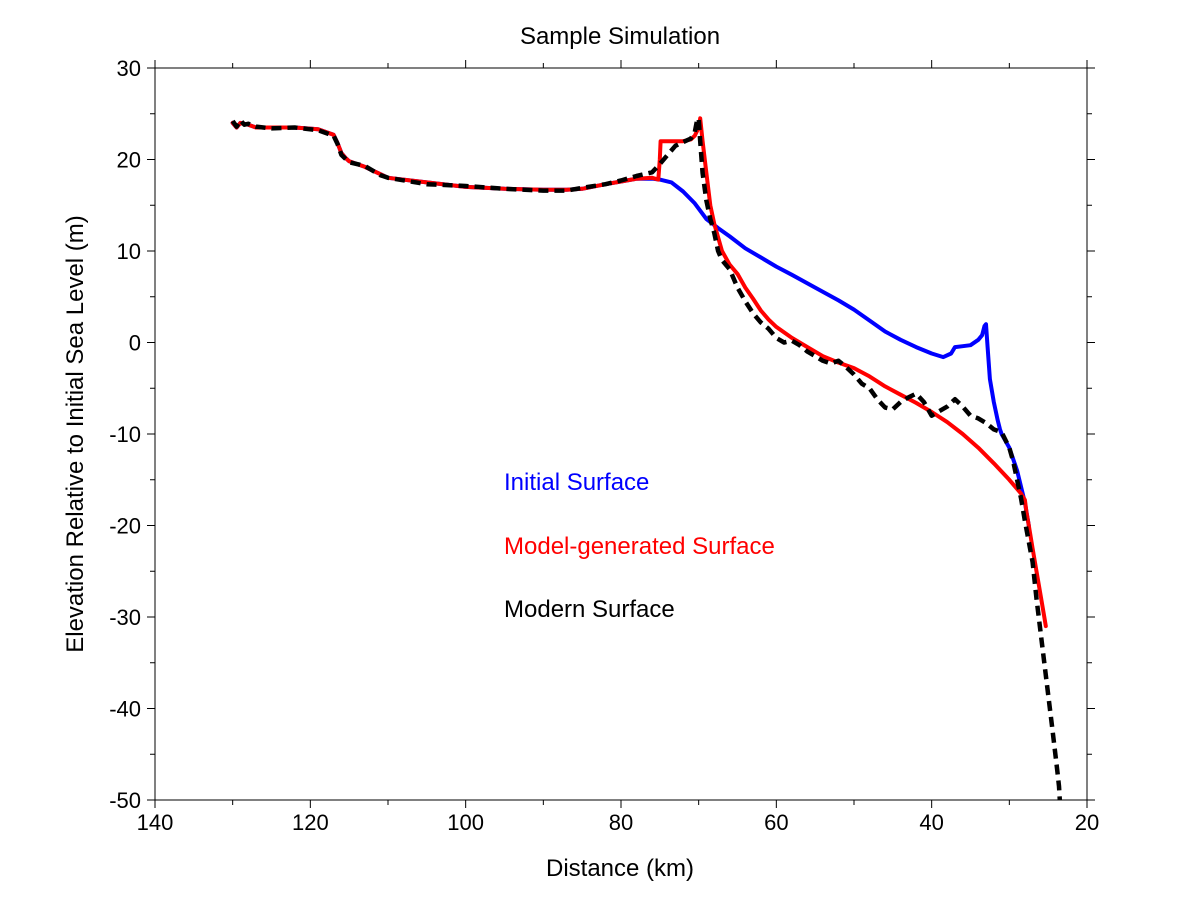 This screenshot has width=1200, height=900. Describe the element at coordinates (125, 617) in the screenshot. I see `y-tick-label: -30` at that location.